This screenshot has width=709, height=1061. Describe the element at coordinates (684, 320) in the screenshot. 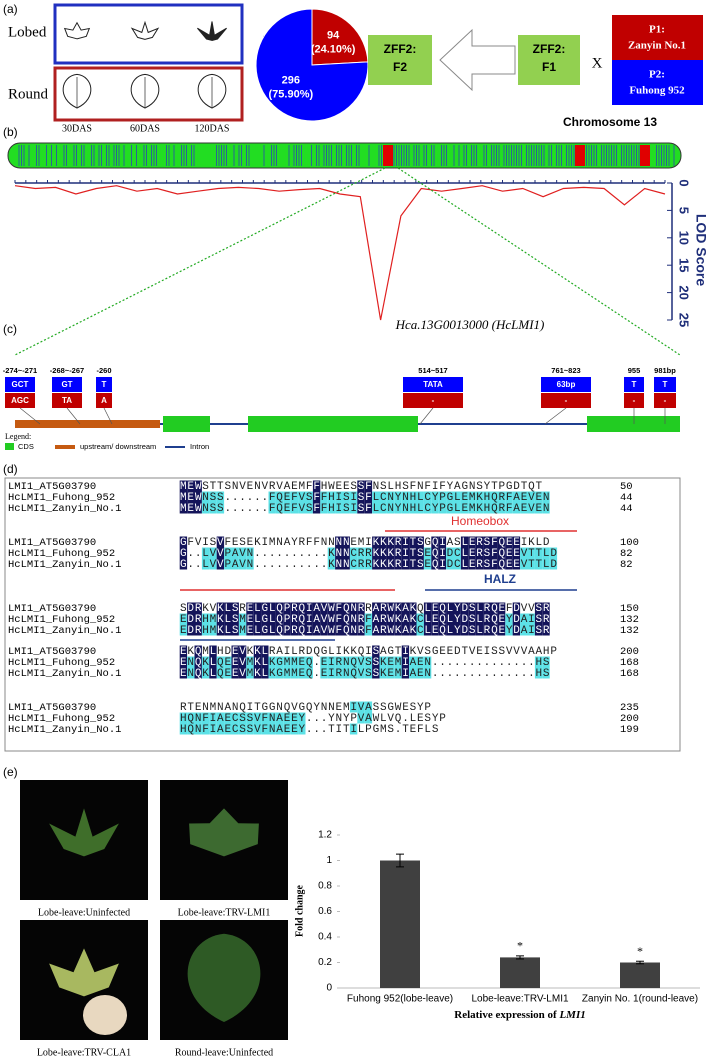

I see `y-tick-label: 25` at that location.